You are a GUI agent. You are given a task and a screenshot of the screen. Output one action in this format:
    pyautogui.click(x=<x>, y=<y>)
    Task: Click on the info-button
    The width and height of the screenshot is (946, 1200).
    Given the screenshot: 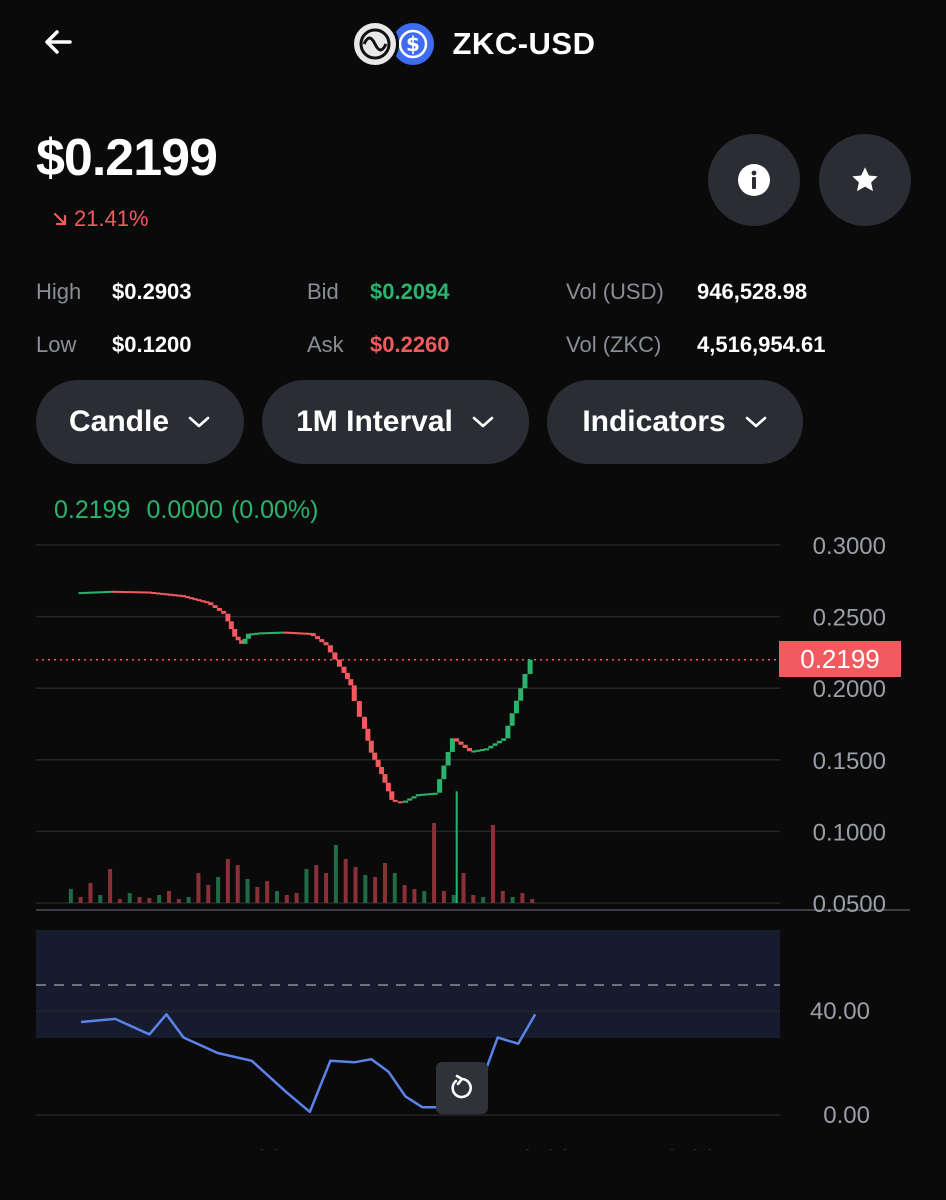 What is the action you would take?
    pyautogui.click(x=754, y=180)
    